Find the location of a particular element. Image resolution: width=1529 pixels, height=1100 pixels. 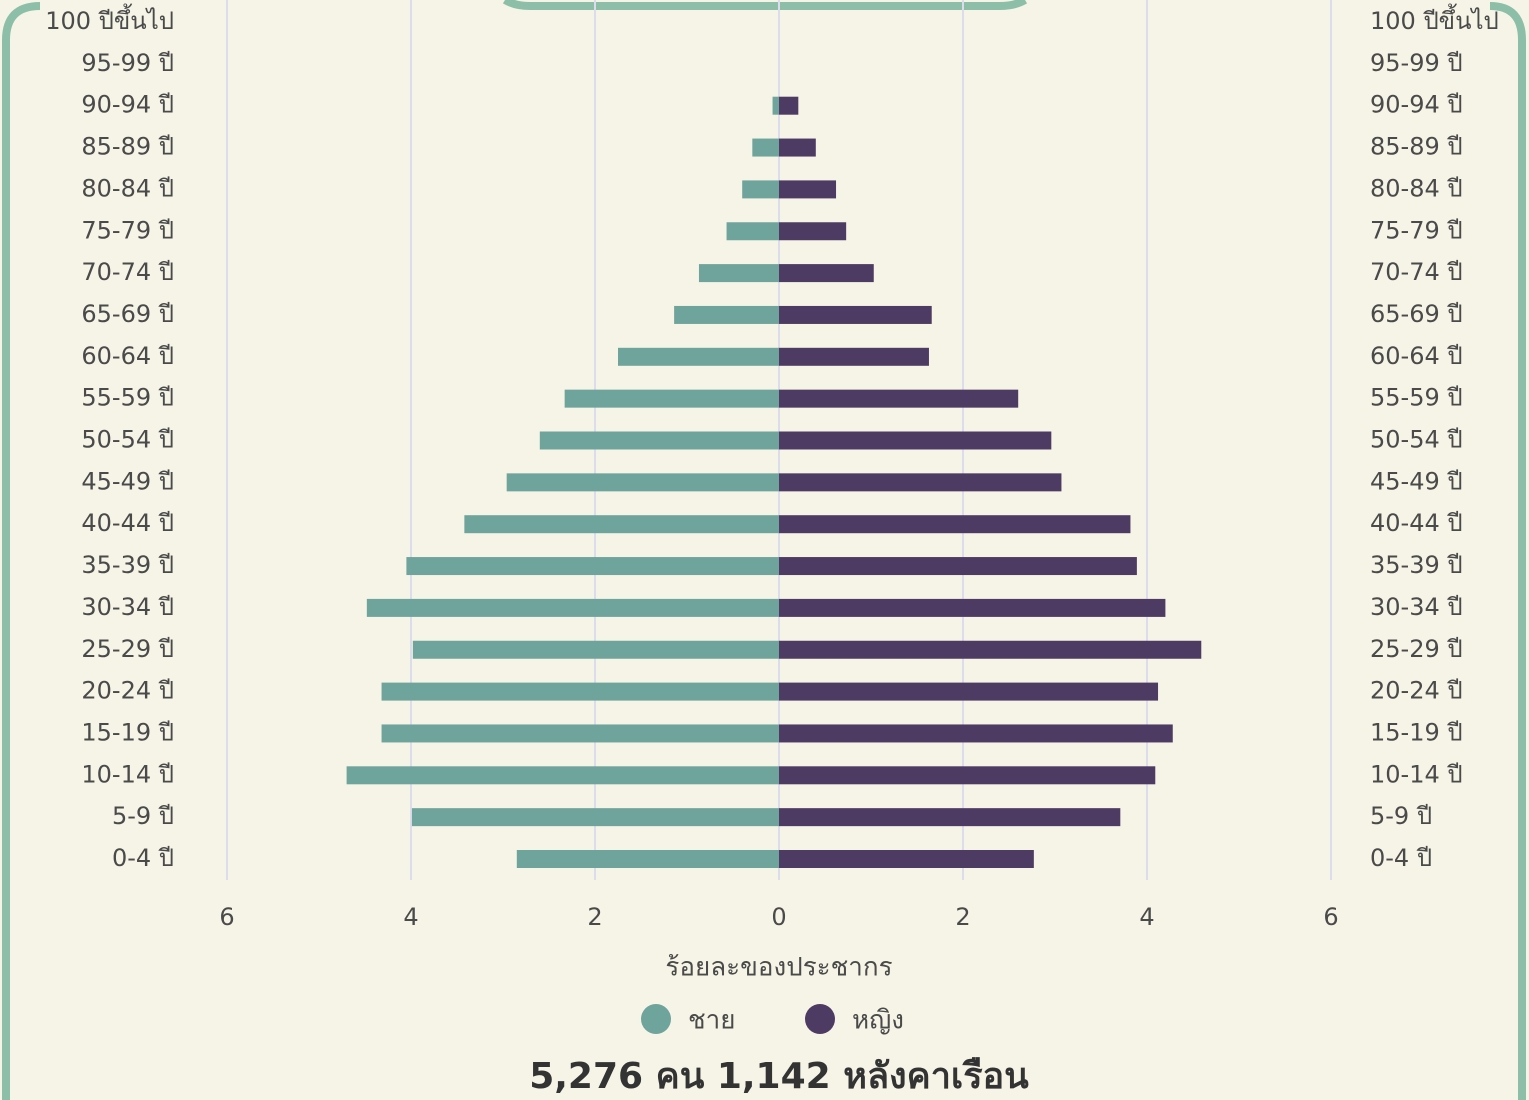

y-tick-label-right: 50-54 ปี is located at coordinates (1416, 440).